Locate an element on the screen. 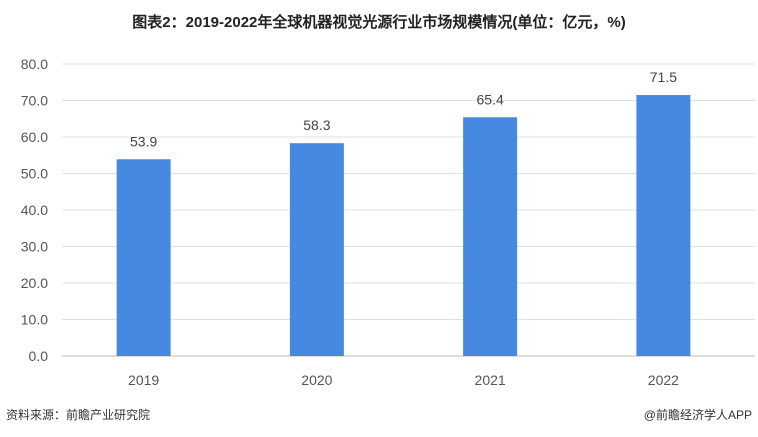  x-tick-label: 2021 is located at coordinates (490, 380).